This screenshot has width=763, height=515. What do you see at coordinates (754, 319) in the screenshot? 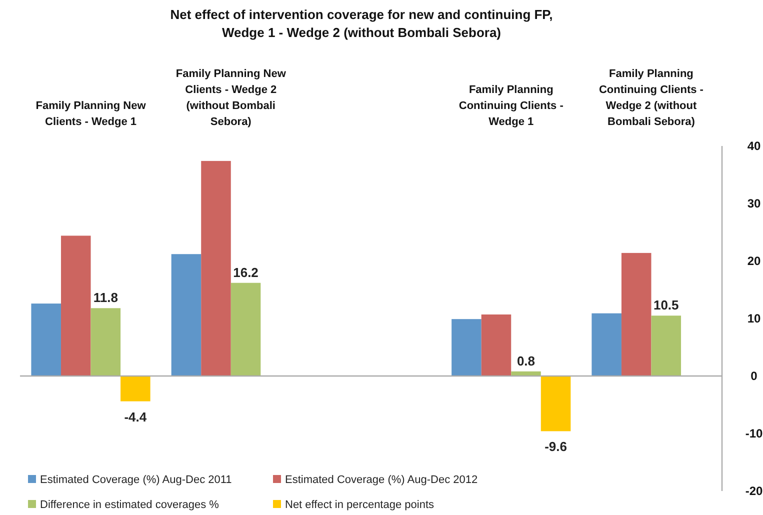
I see `y-tick-label: 10` at bounding box center [754, 319].